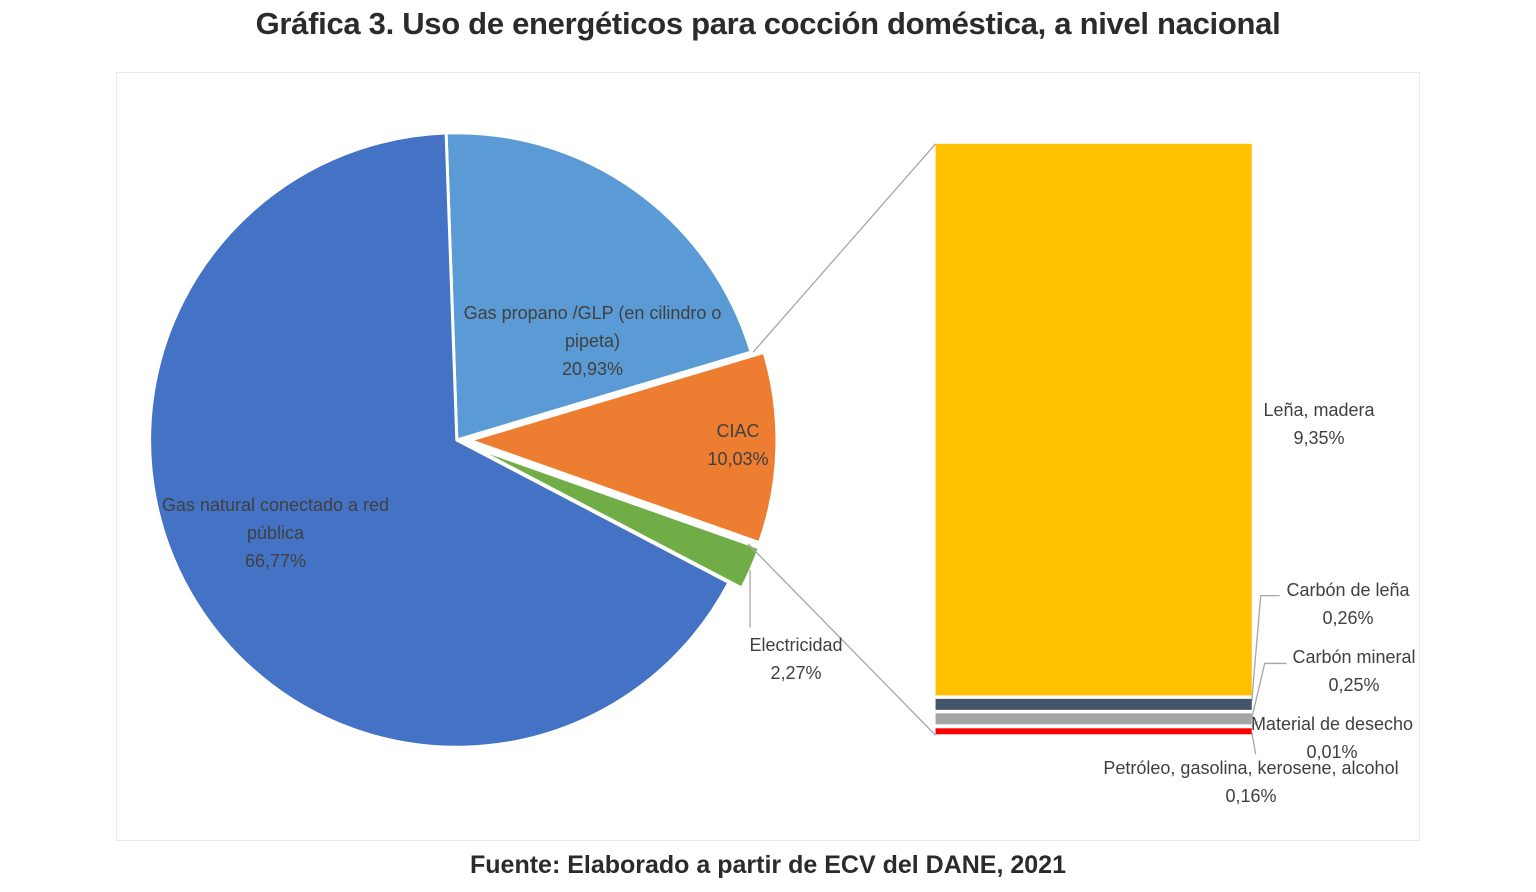 This screenshot has width=1536, height=892. Describe the element at coordinates (614, 517) in the screenshot. I see `pie-slice-electricidad` at that location.